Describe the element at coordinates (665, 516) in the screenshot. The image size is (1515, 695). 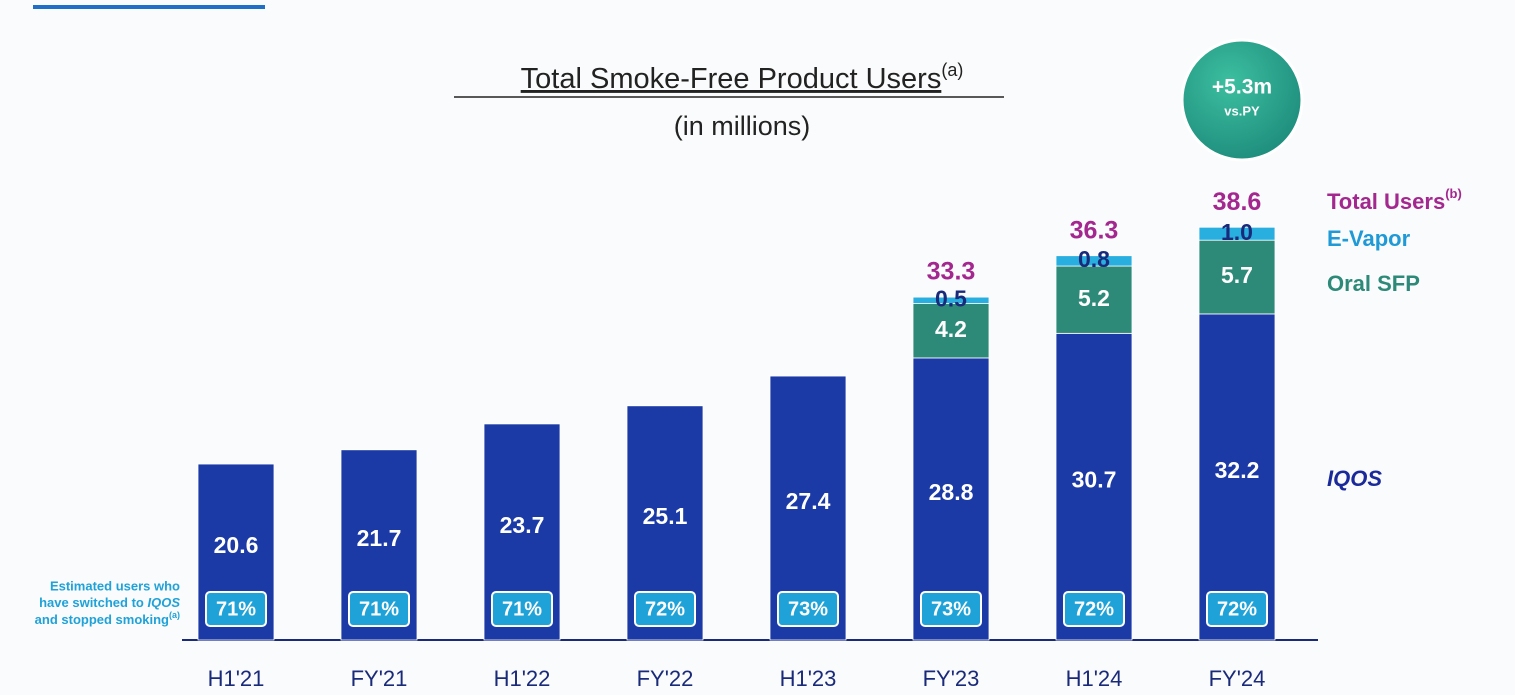
I see `value-label: 25.1` at that location.